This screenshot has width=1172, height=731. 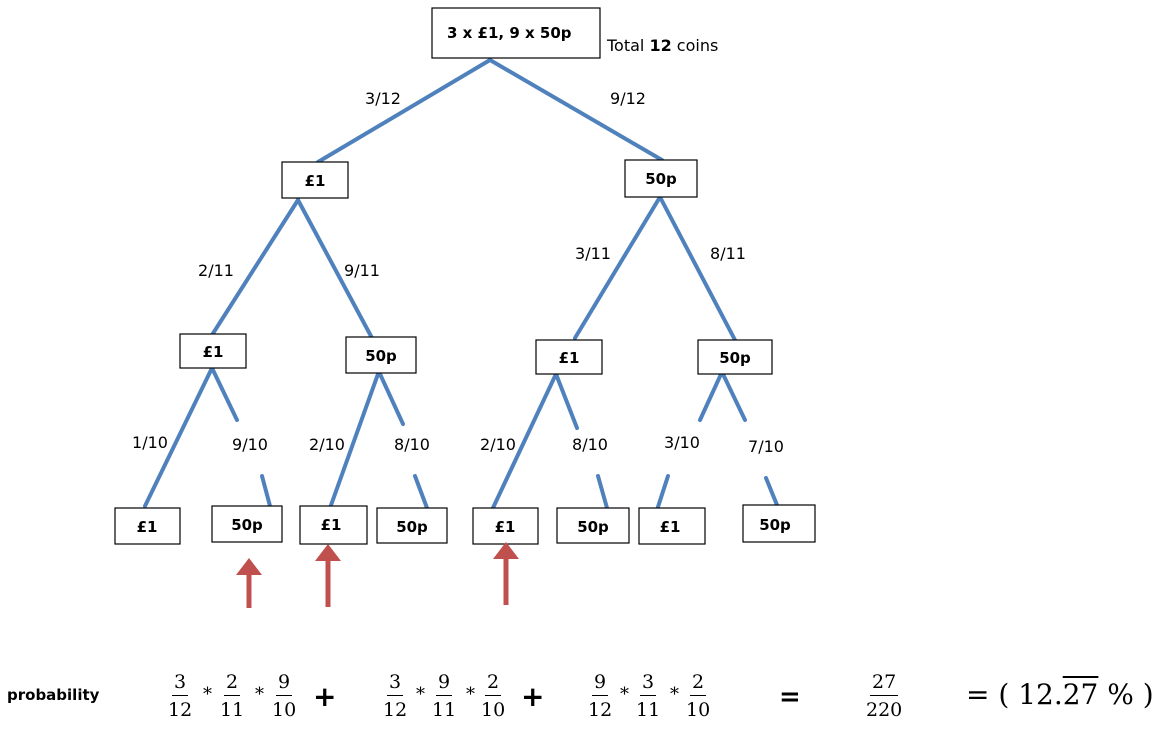 I want to click on leaf-nodes: £1 50p £1 50p £1 50p £1 50p, so click(x=465, y=524).